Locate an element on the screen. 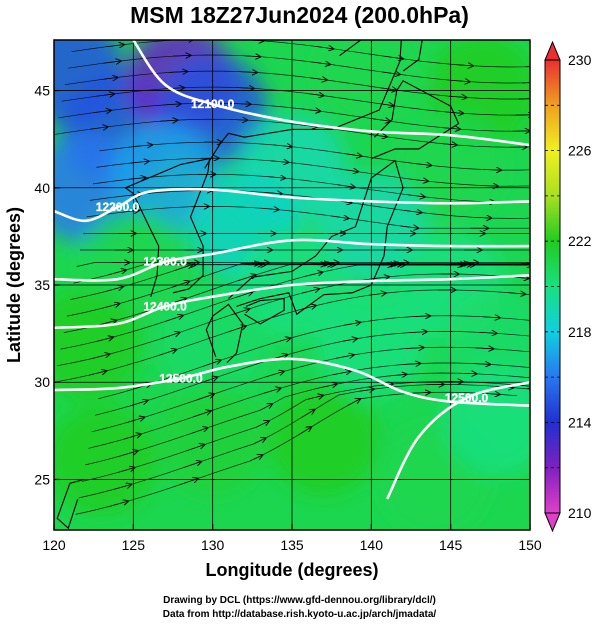  colorbar-tick-label: 222 is located at coordinates (580, 241).